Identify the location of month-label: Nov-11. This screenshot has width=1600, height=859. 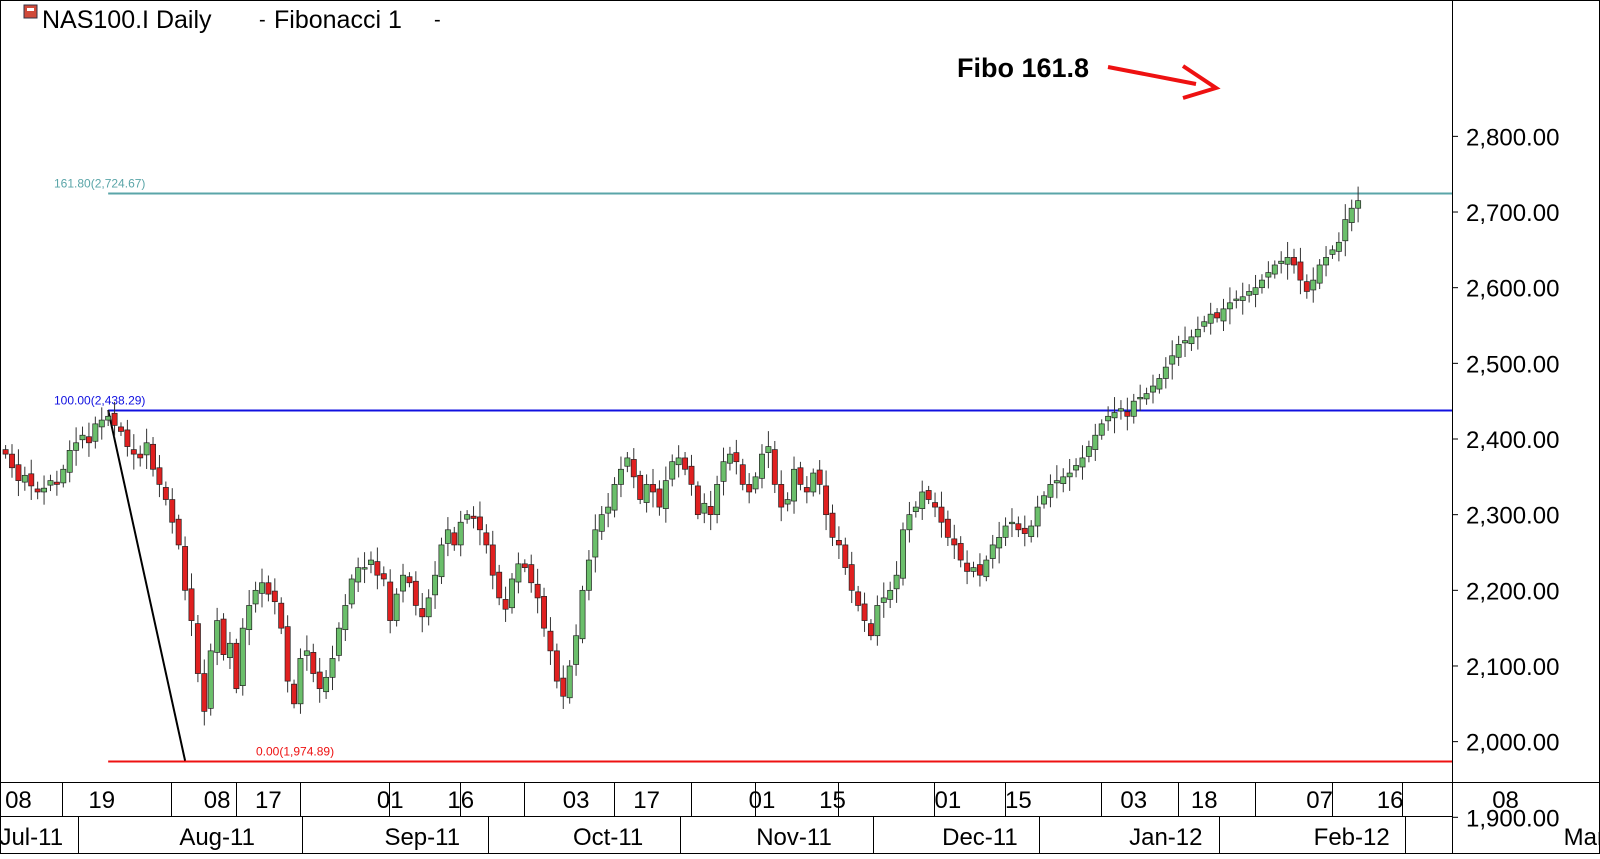
(794, 837).